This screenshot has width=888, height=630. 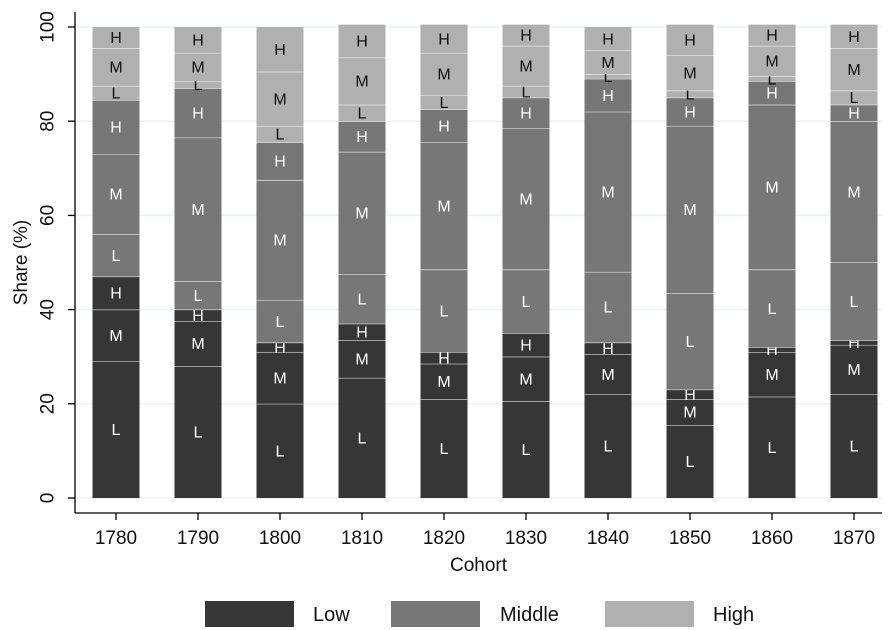 I want to click on x-tick-label-1780: 1780, so click(x=116, y=538).